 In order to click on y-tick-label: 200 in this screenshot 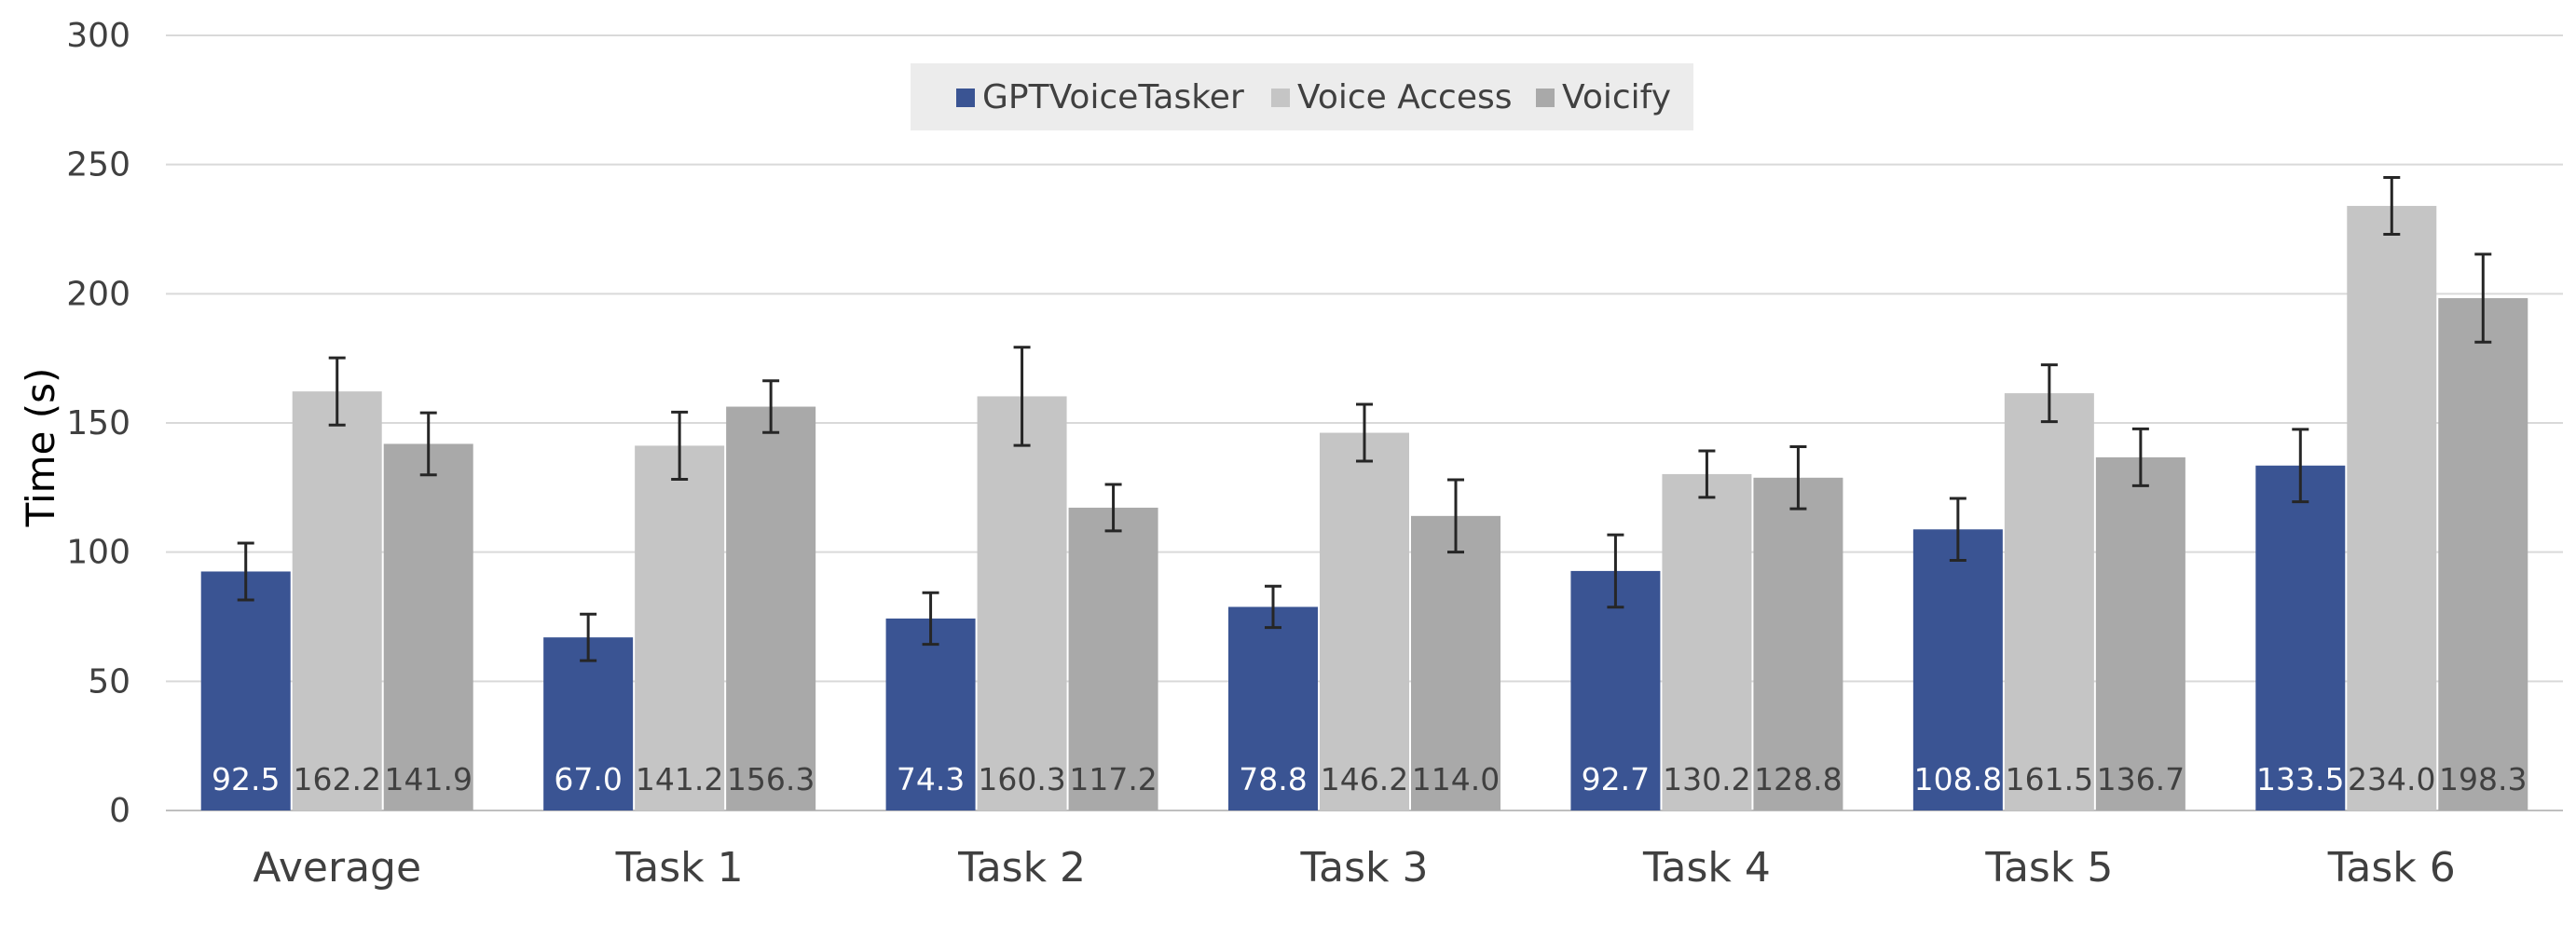, I will do `click(98, 294)`.